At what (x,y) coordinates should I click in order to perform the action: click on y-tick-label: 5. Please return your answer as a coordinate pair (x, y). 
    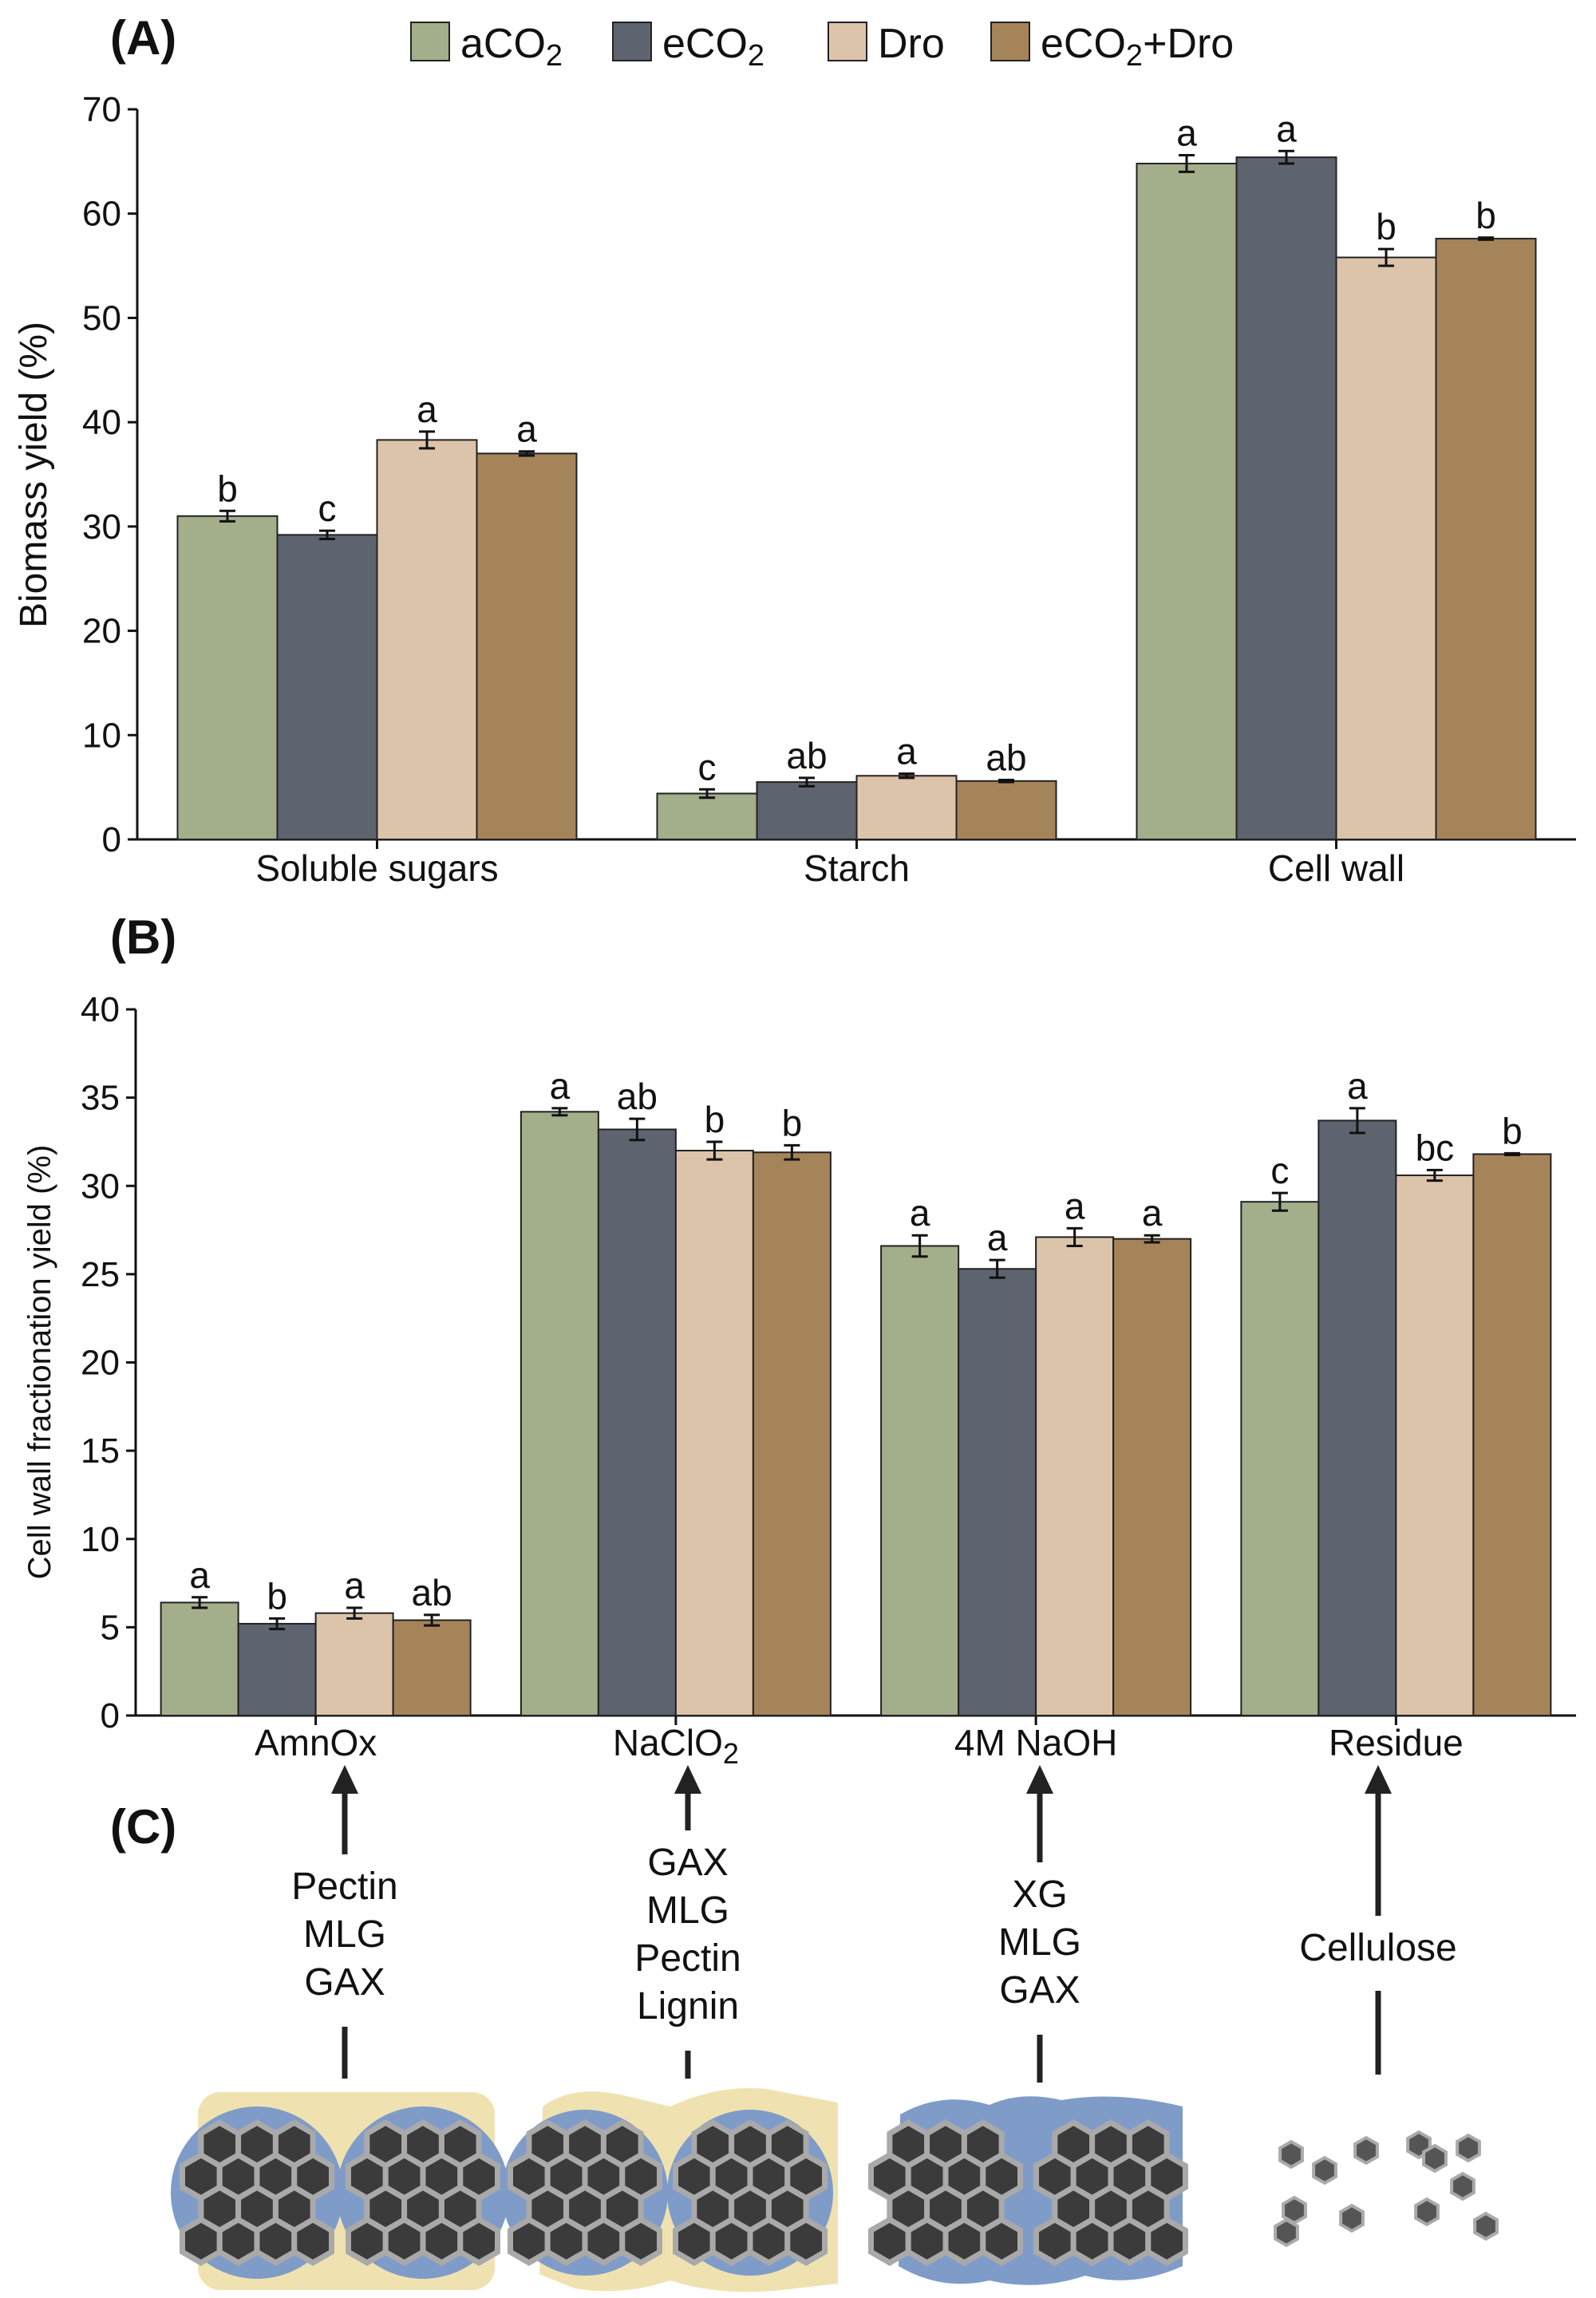
    Looking at the image, I should click on (110, 1627).